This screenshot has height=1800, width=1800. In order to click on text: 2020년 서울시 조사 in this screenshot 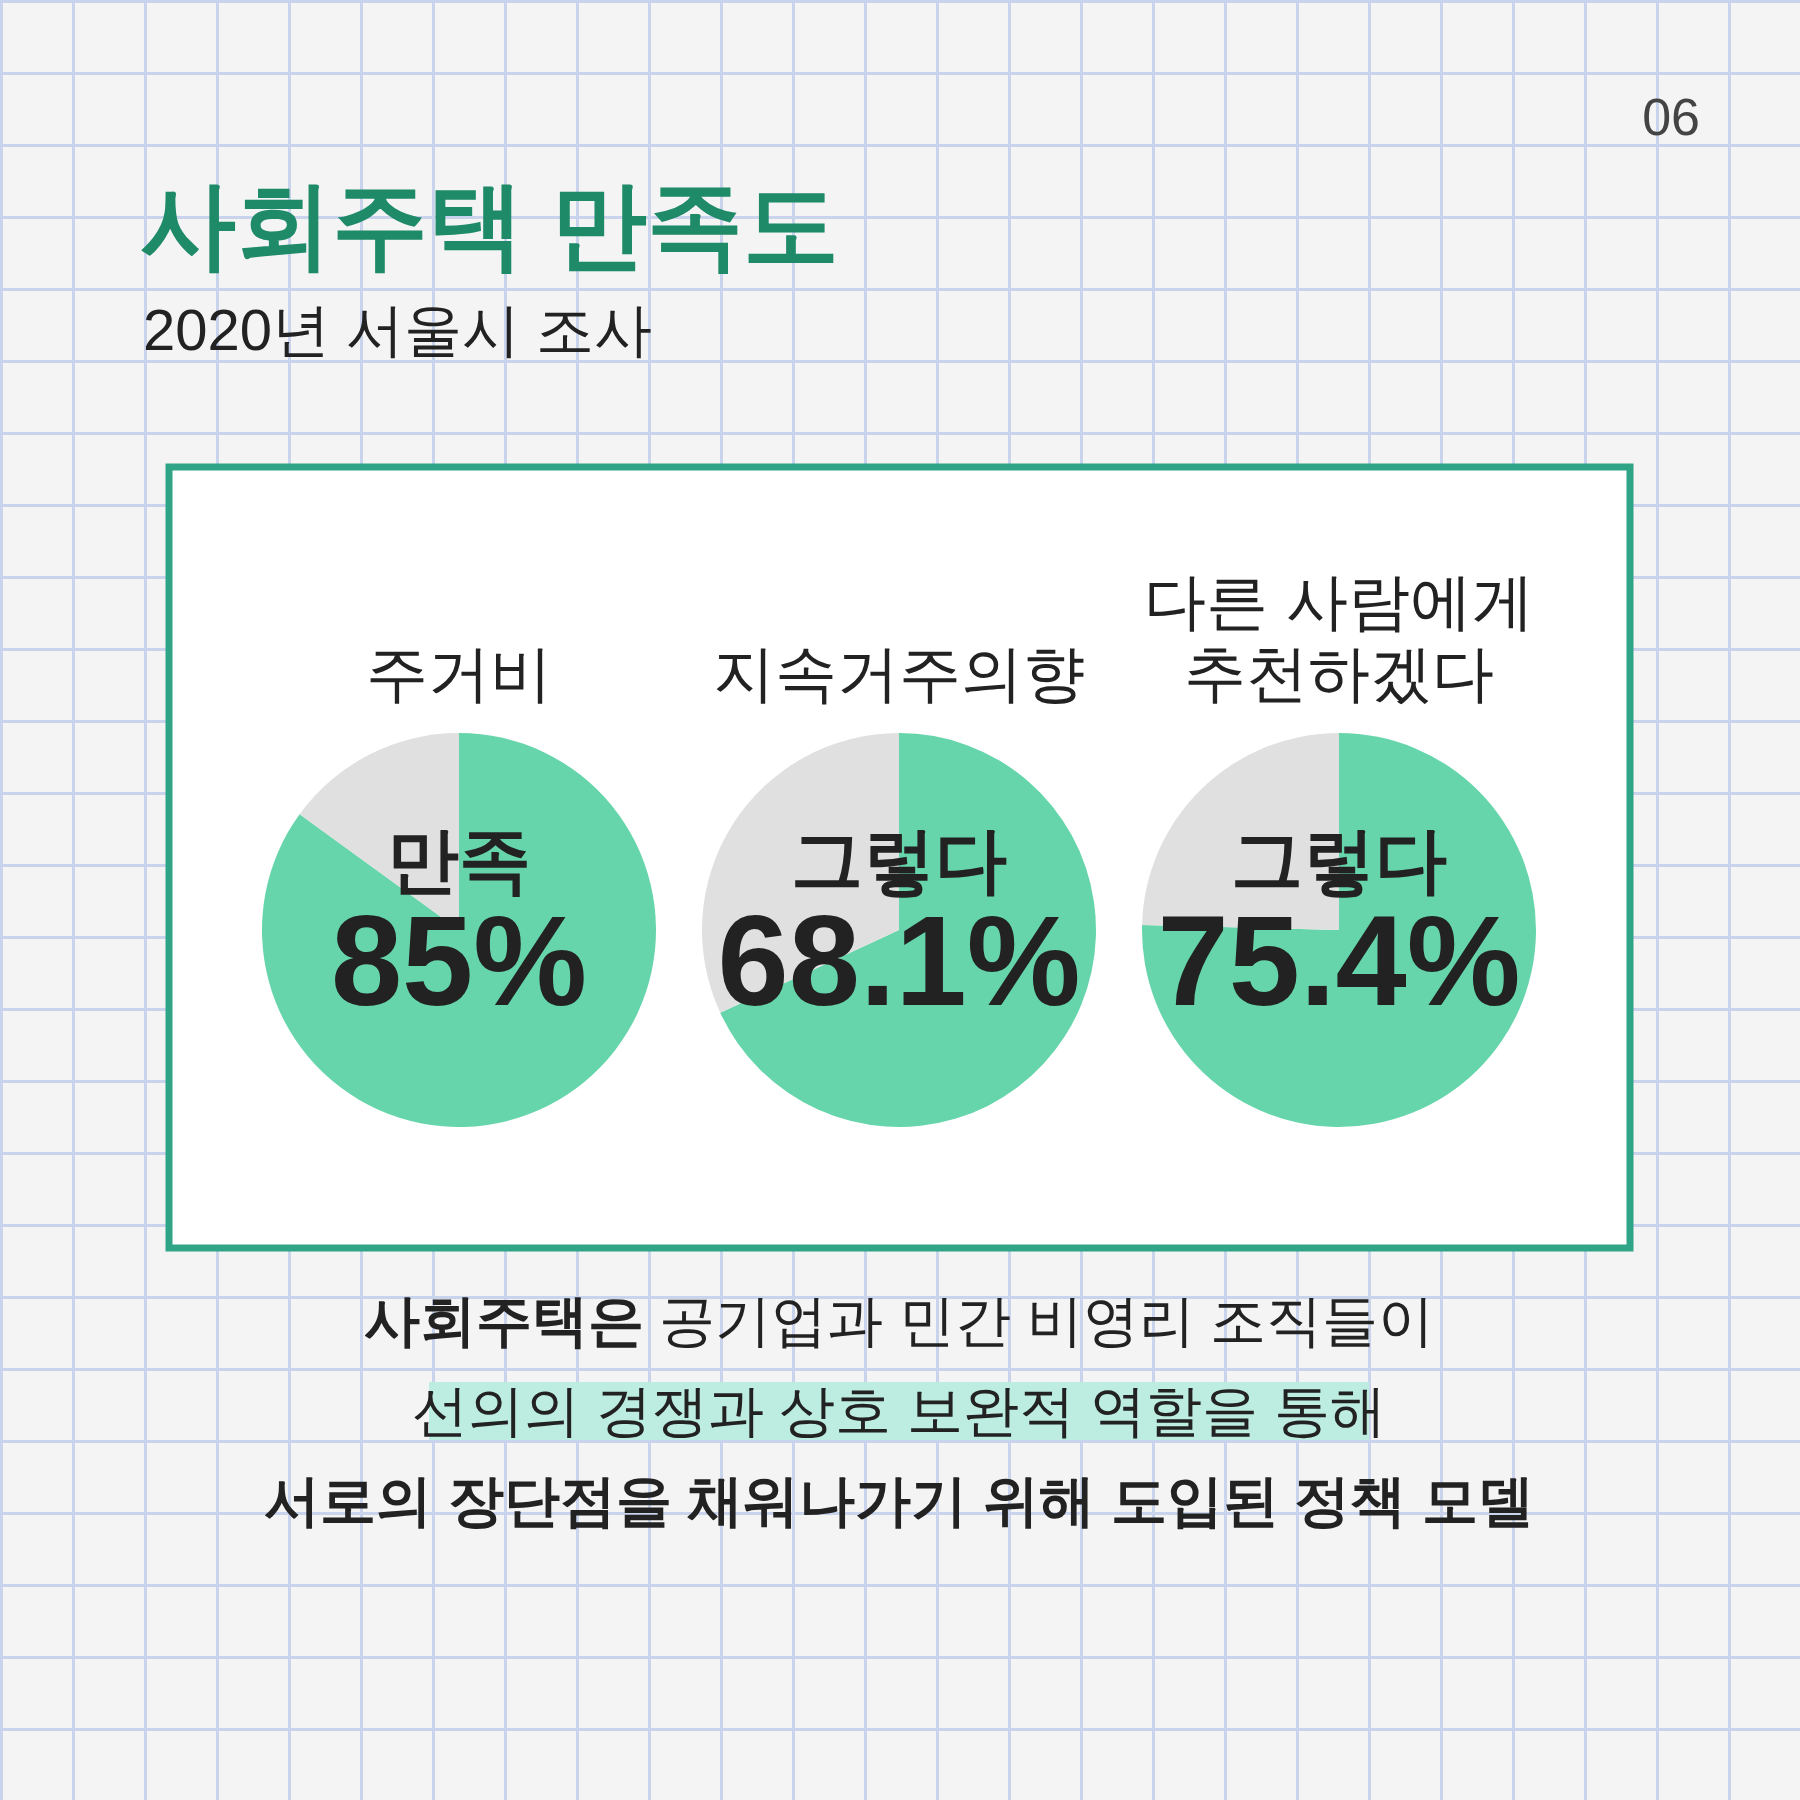, I will do `click(398, 329)`.